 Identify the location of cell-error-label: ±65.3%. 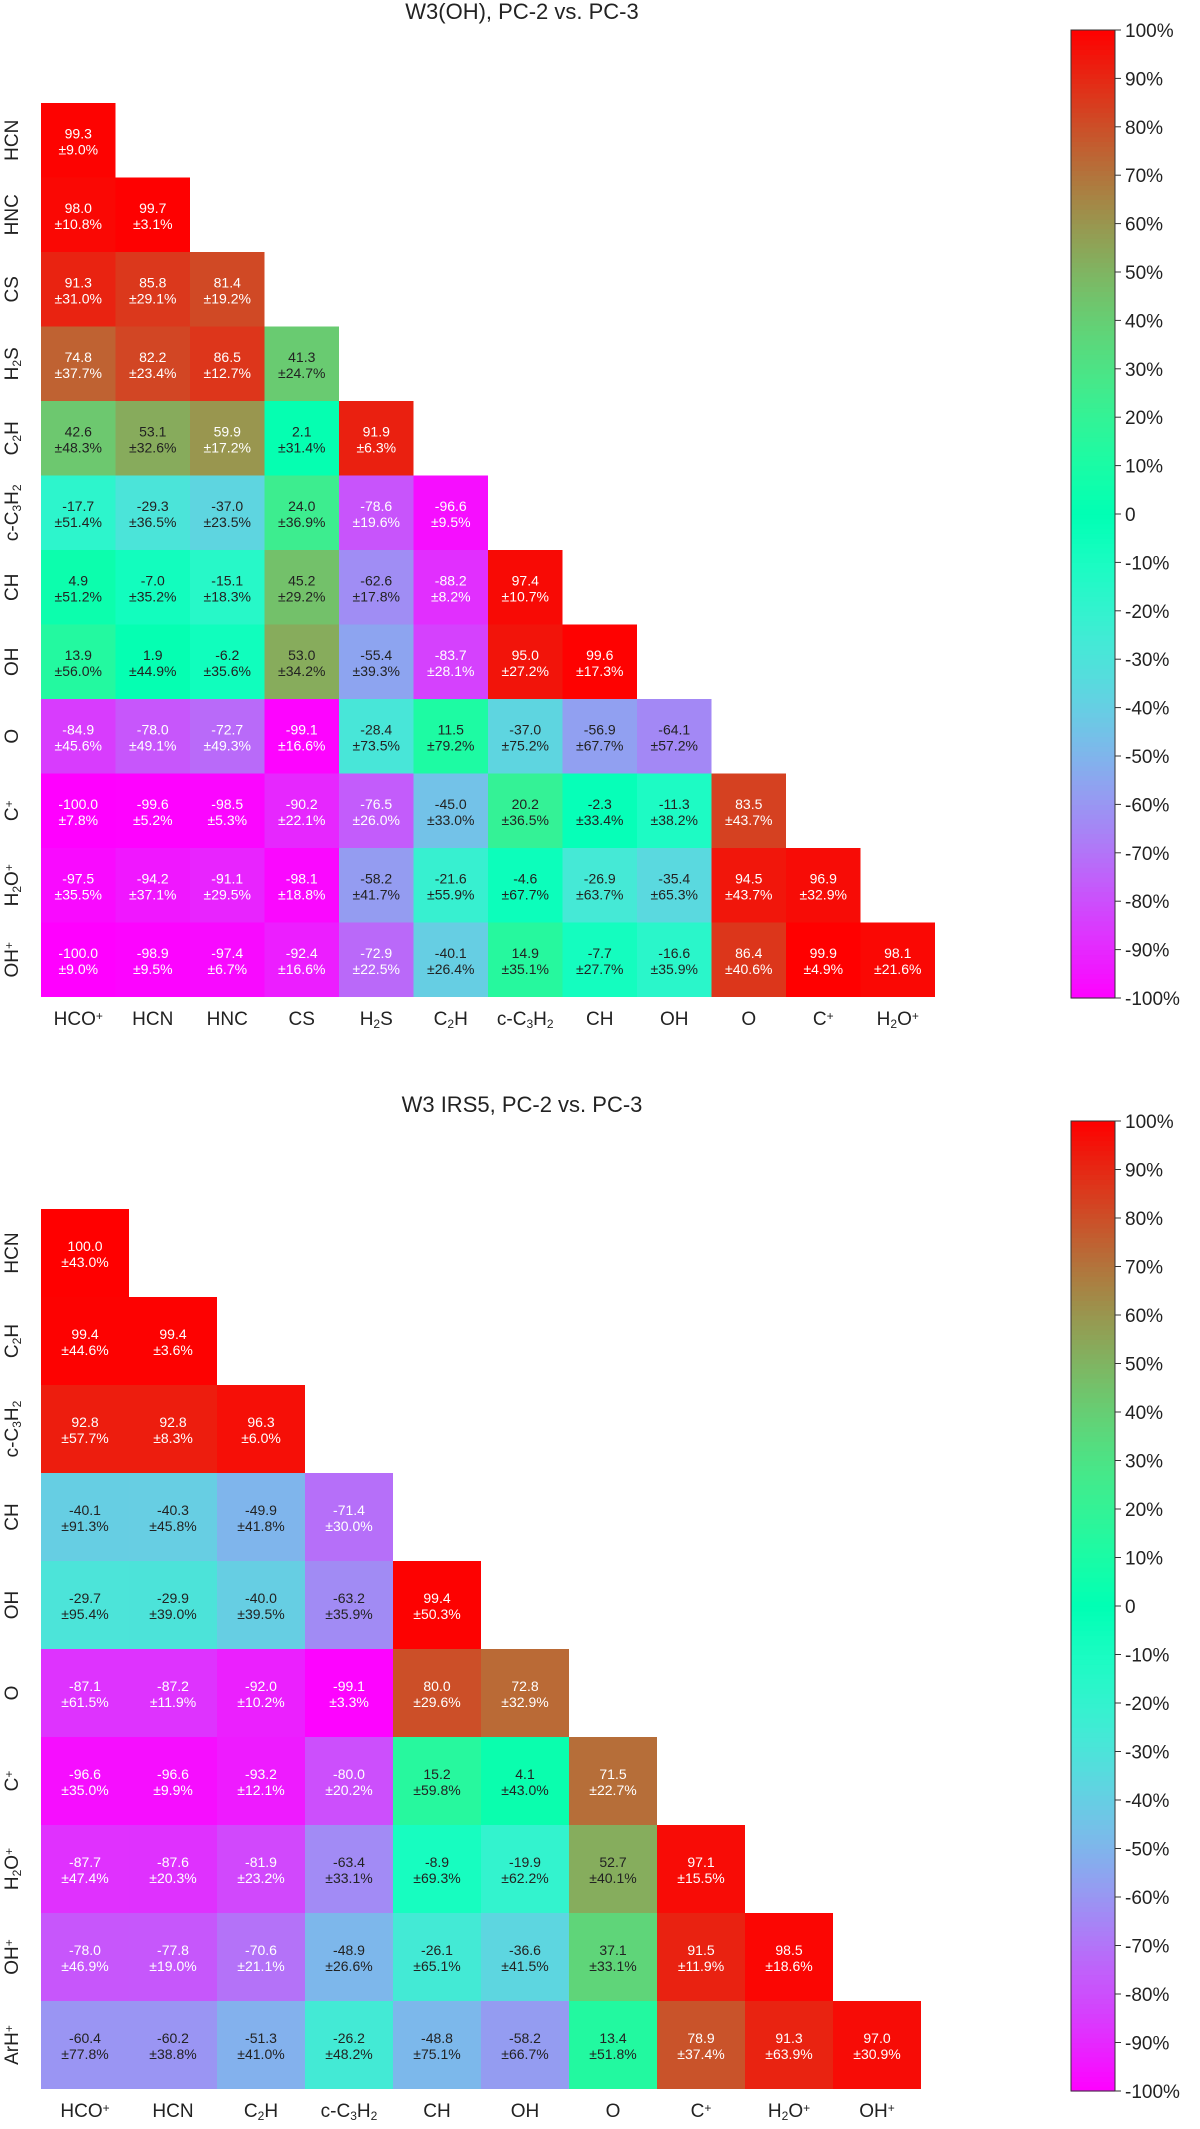
(674, 894).